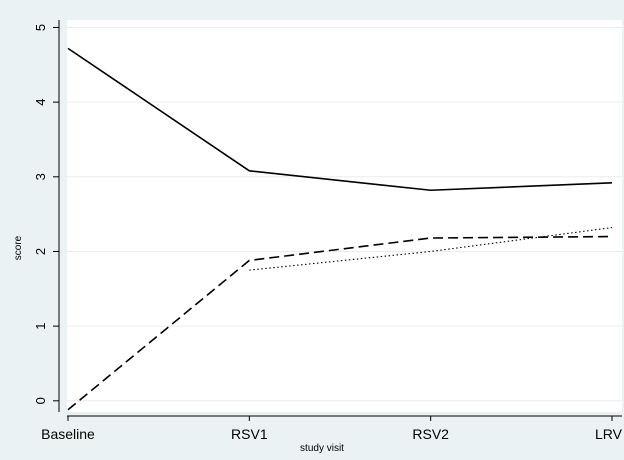 The height and width of the screenshot is (460, 624). I want to click on y-tick-label-4: 4, so click(40, 102).